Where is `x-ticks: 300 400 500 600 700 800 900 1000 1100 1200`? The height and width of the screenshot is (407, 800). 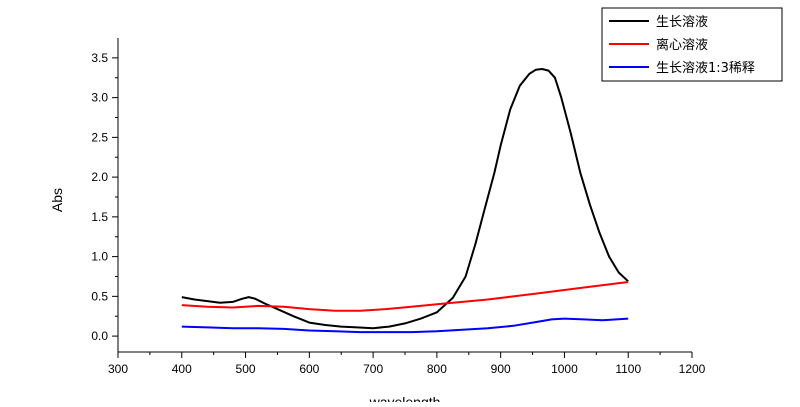 x-ticks: 300 400 500 600 700 800 900 1000 1100 1200 is located at coordinates (407, 364).